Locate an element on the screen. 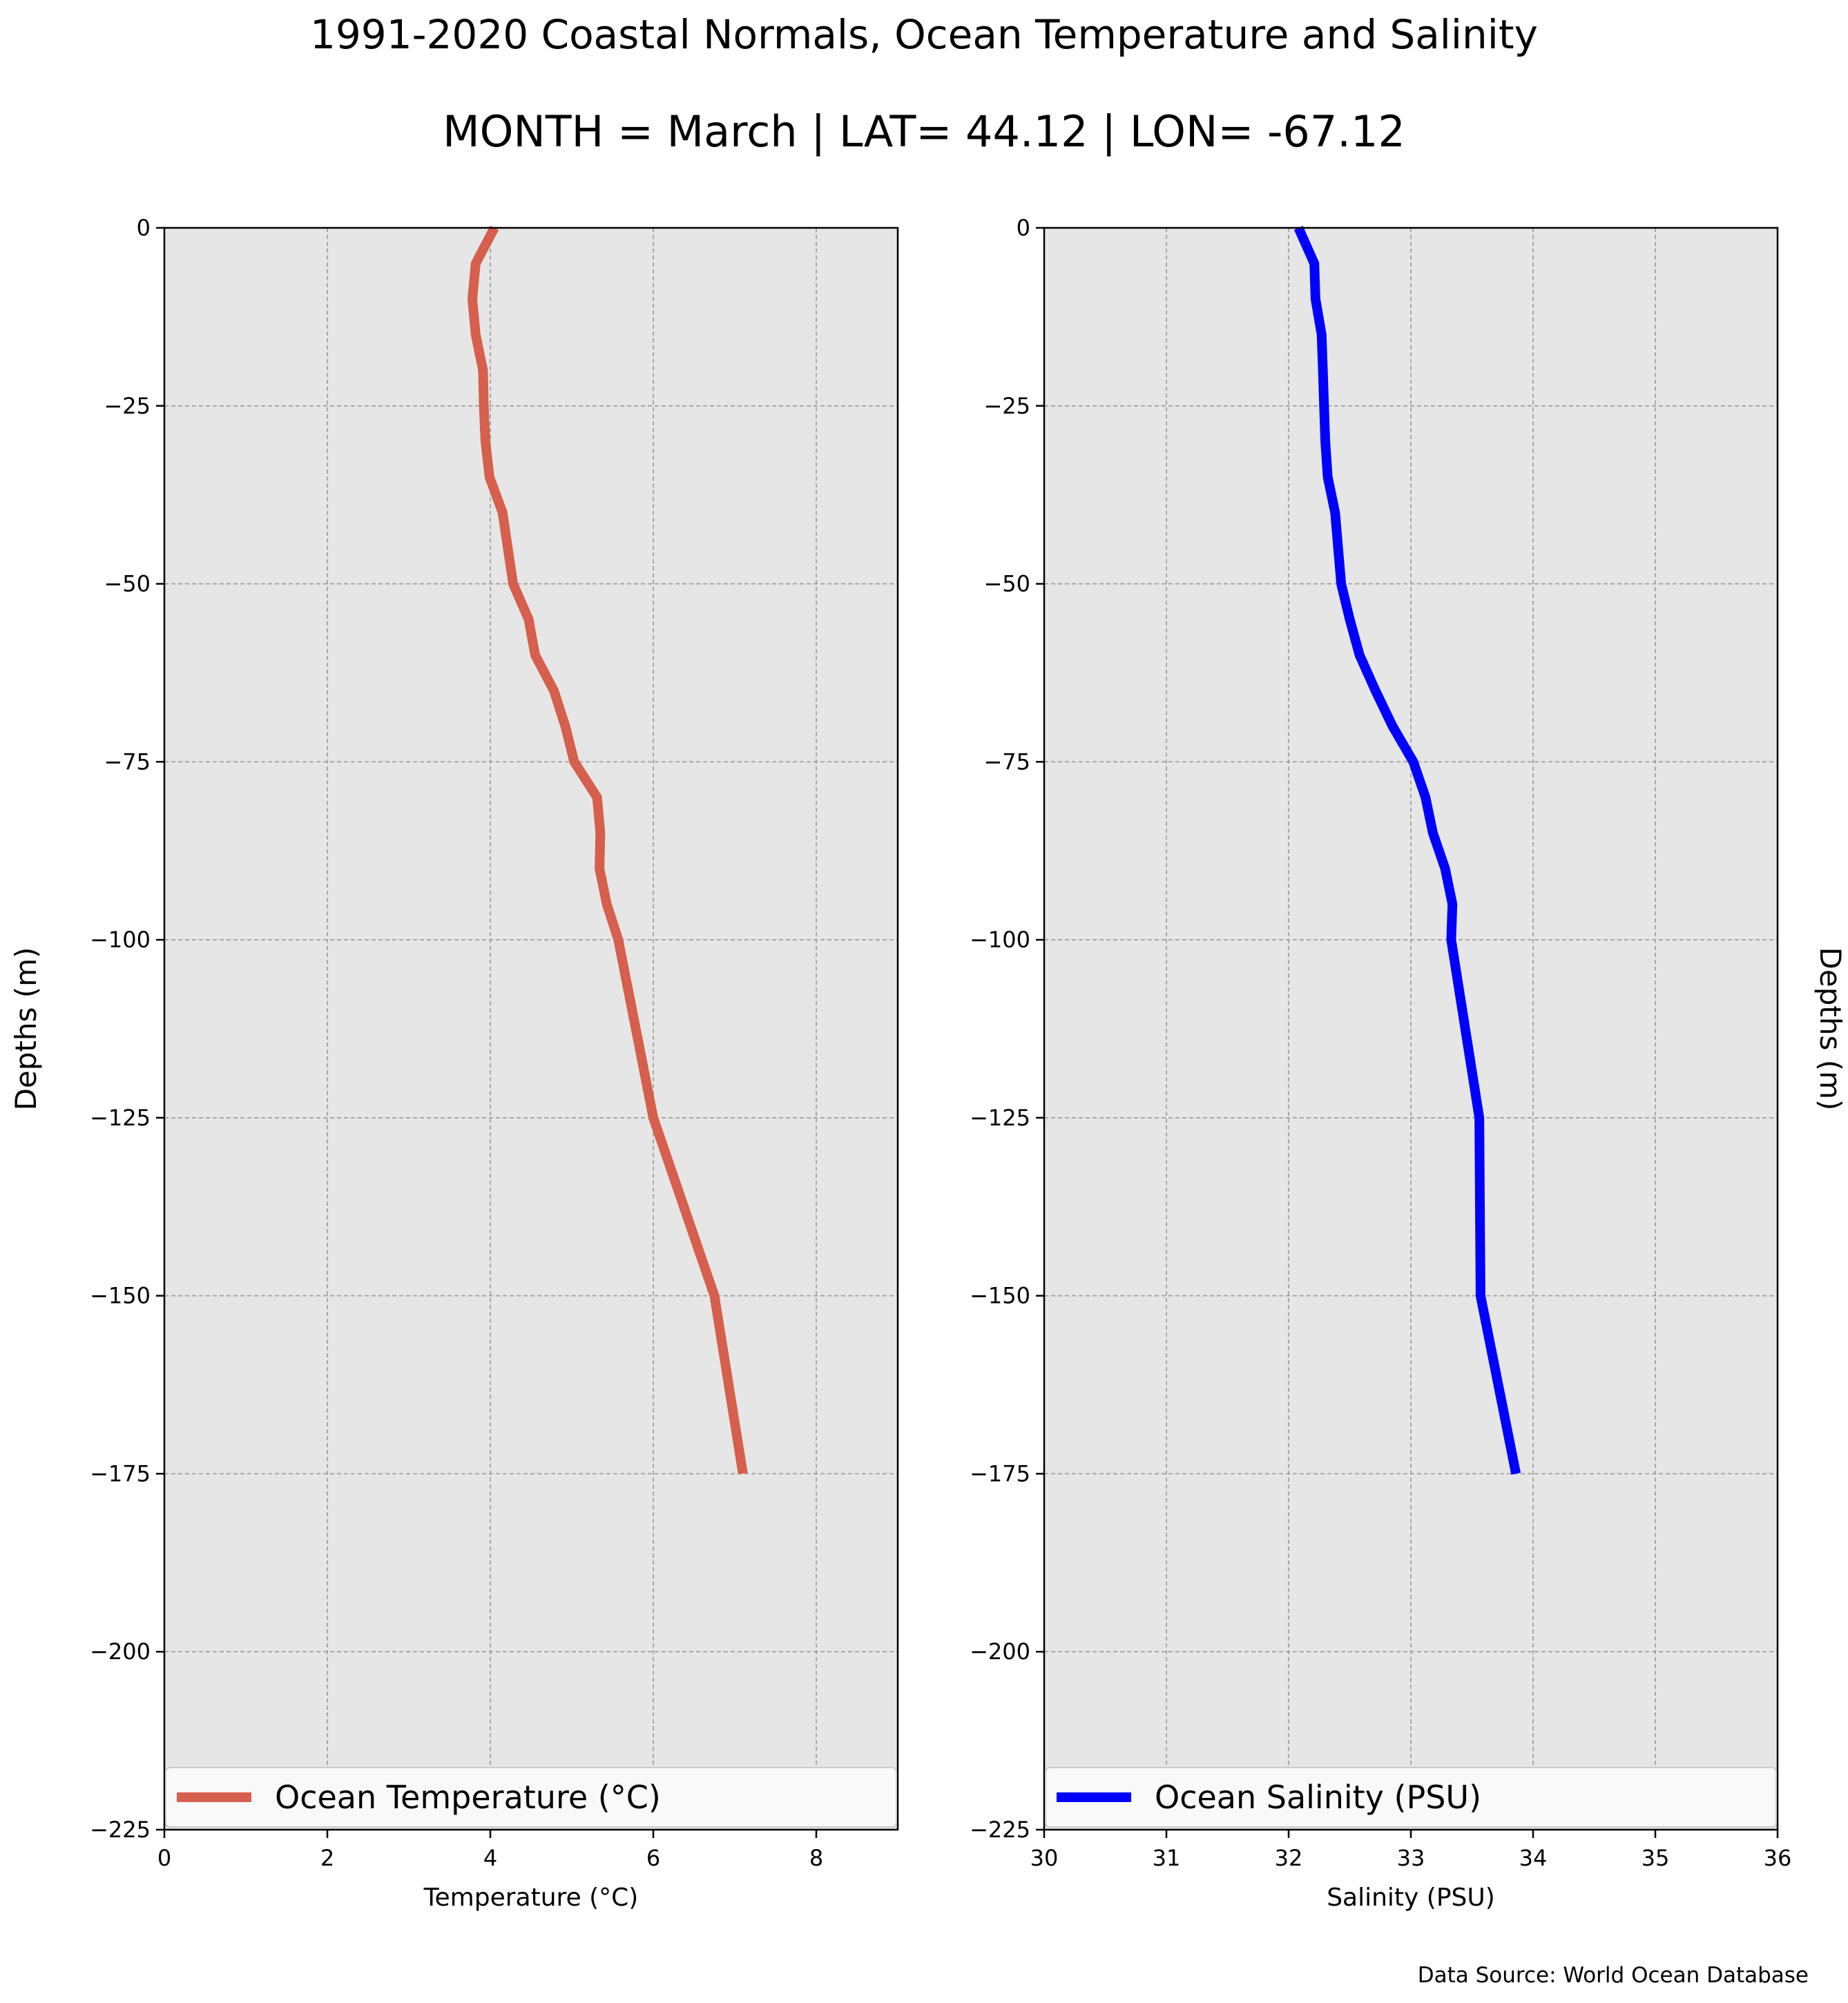  x-tick-label: 31 is located at coordinates (1167, 1858).